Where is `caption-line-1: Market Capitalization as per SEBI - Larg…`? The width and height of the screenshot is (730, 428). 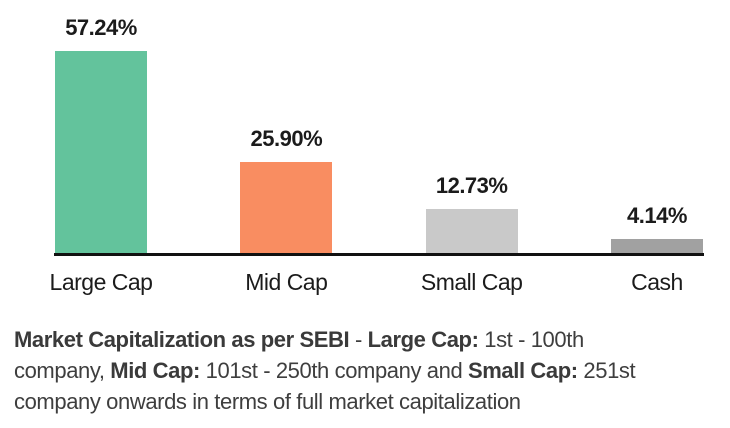 caption-line-1: Market Capitalization as per SEBI - Larg… is located at coordinates (370, 339).